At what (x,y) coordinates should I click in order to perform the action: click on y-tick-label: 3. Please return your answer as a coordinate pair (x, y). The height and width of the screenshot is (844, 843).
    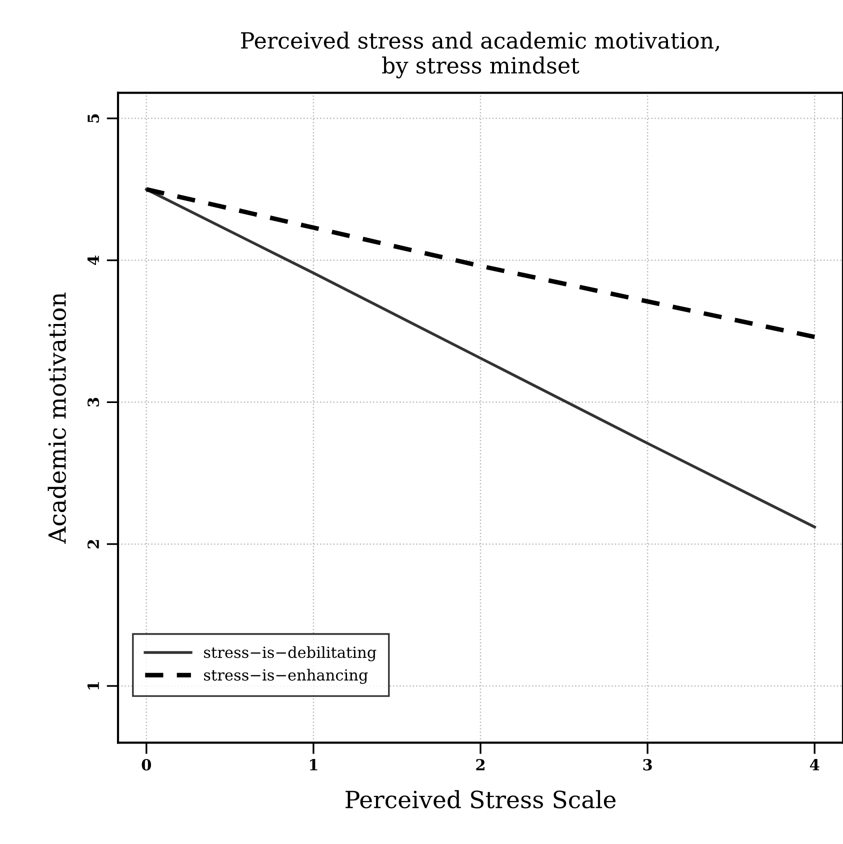
    Looking at the image, I should click on (94, 402).